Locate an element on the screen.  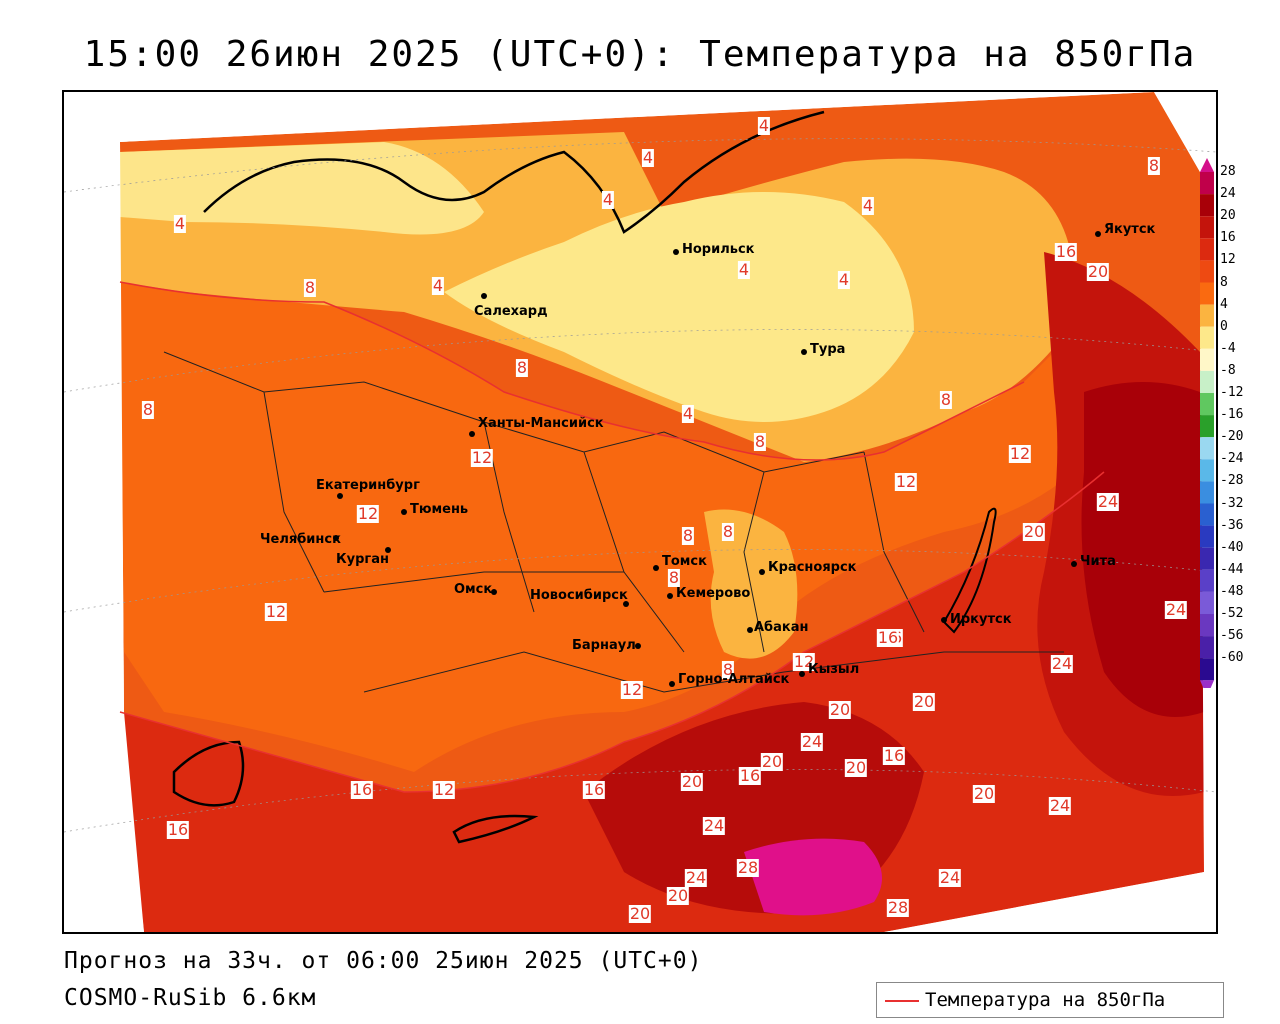
caspian-coast is located at coordinates (208, 773).